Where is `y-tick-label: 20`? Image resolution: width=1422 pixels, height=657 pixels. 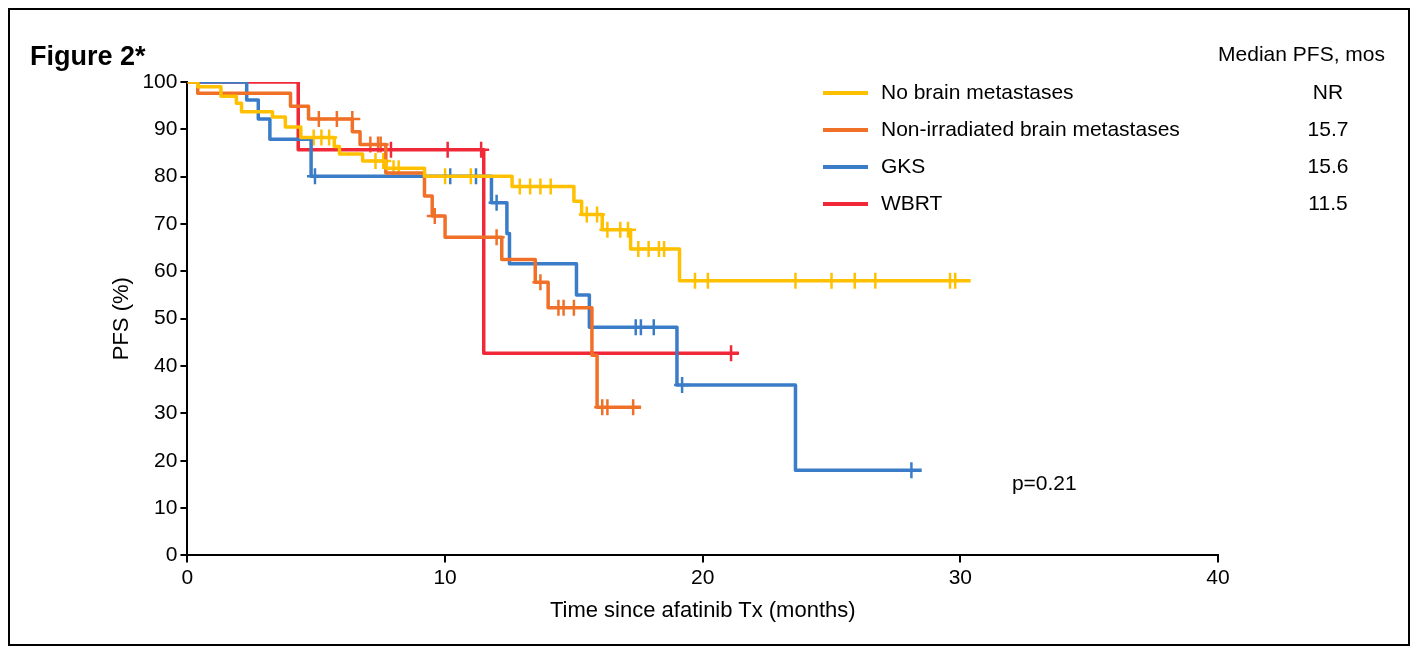
y-tick-label: 20 is located at coordinates (166, 459).